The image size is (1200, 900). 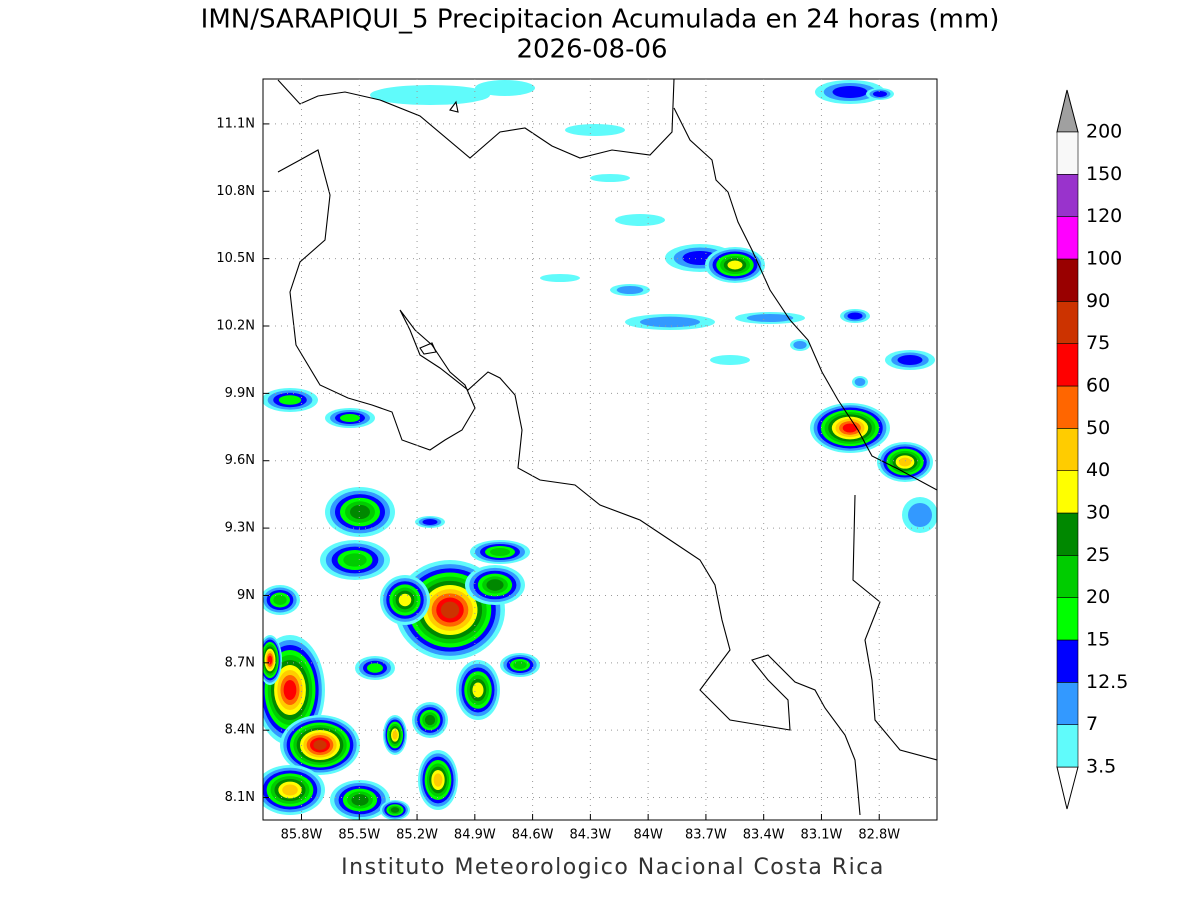 What do you see at coordinates (1107, 682) in the screenshot?
I see `colorbar-label: 12.5` at bounding box center [1107, 682].